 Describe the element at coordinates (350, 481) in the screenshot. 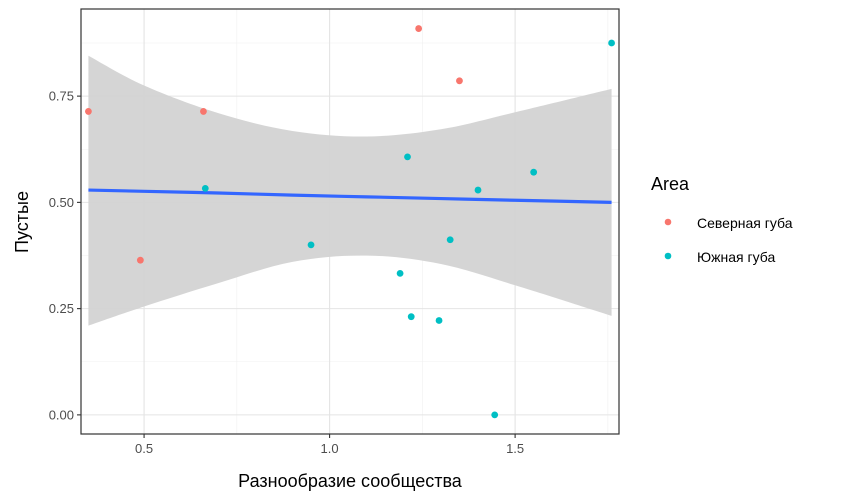

I see `x-axis-title: Разнообразие сообщества` at that location.